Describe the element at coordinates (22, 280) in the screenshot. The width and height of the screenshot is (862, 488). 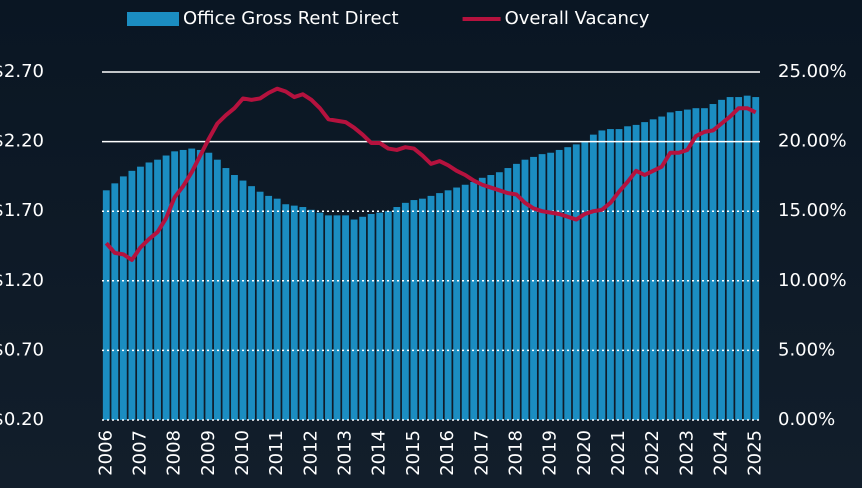
I see `y-tick-label: $1.20` at that location.